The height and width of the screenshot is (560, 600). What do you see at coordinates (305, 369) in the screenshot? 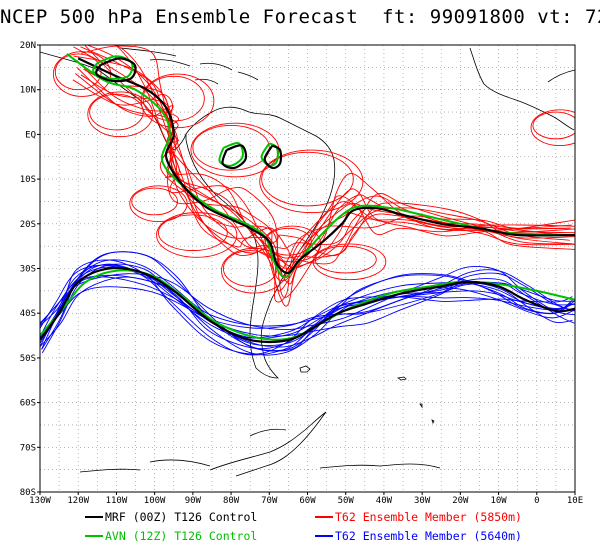
I see `coast-falklands` at bounding box center [305, 369].